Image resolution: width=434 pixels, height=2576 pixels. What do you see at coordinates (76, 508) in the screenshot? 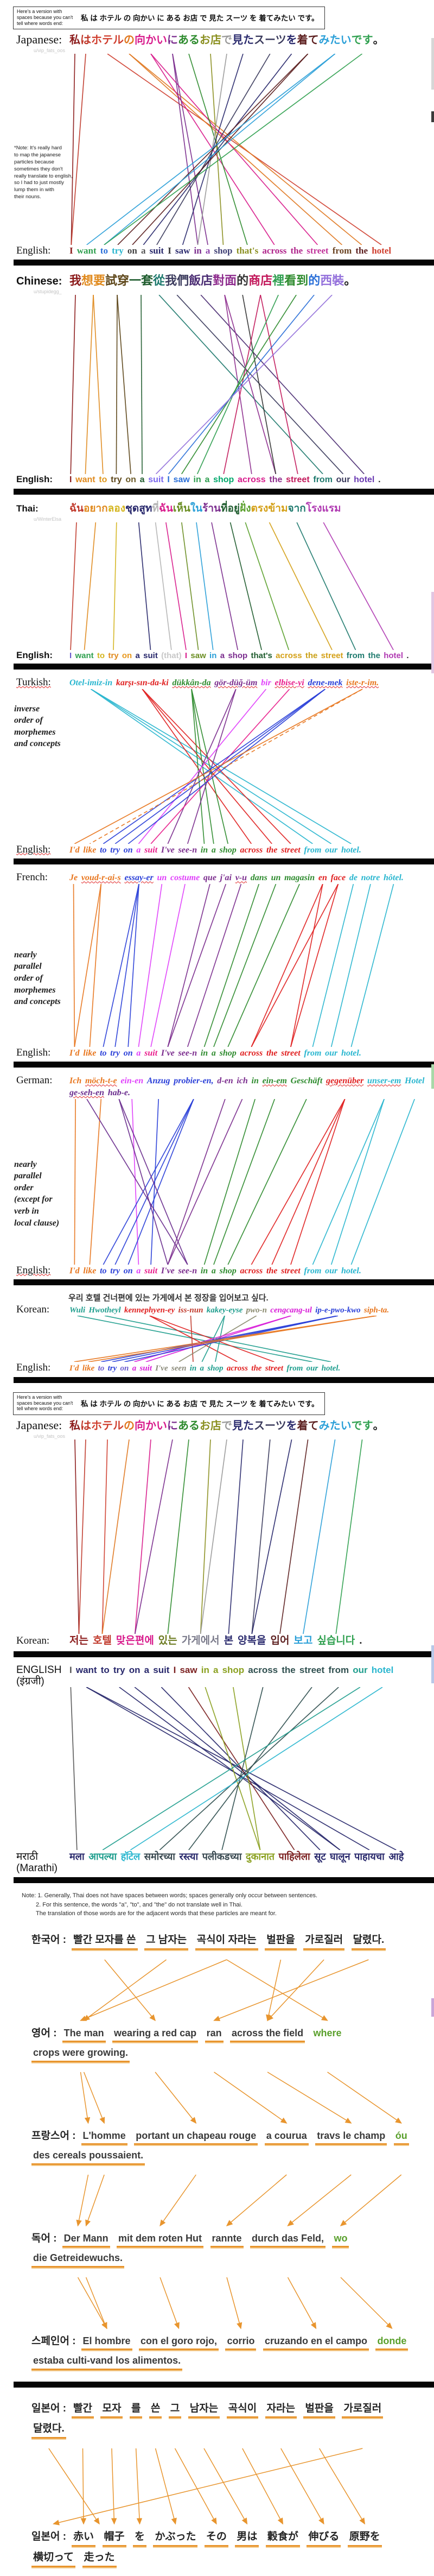
I see `word: ฉัน` at bounding box center [76, 508].